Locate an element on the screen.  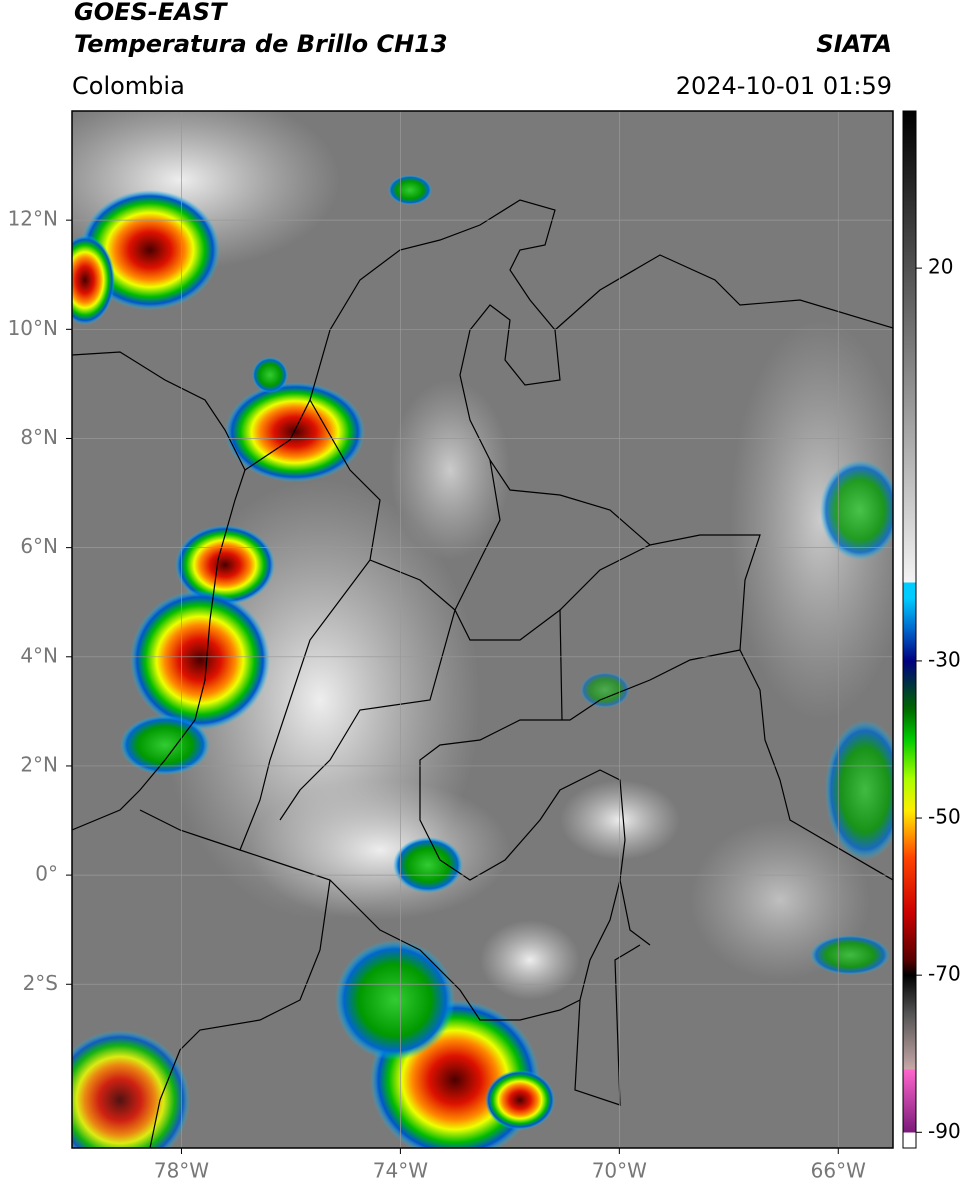
y-tick-label: 8°N is located at coordinates (39, 437).